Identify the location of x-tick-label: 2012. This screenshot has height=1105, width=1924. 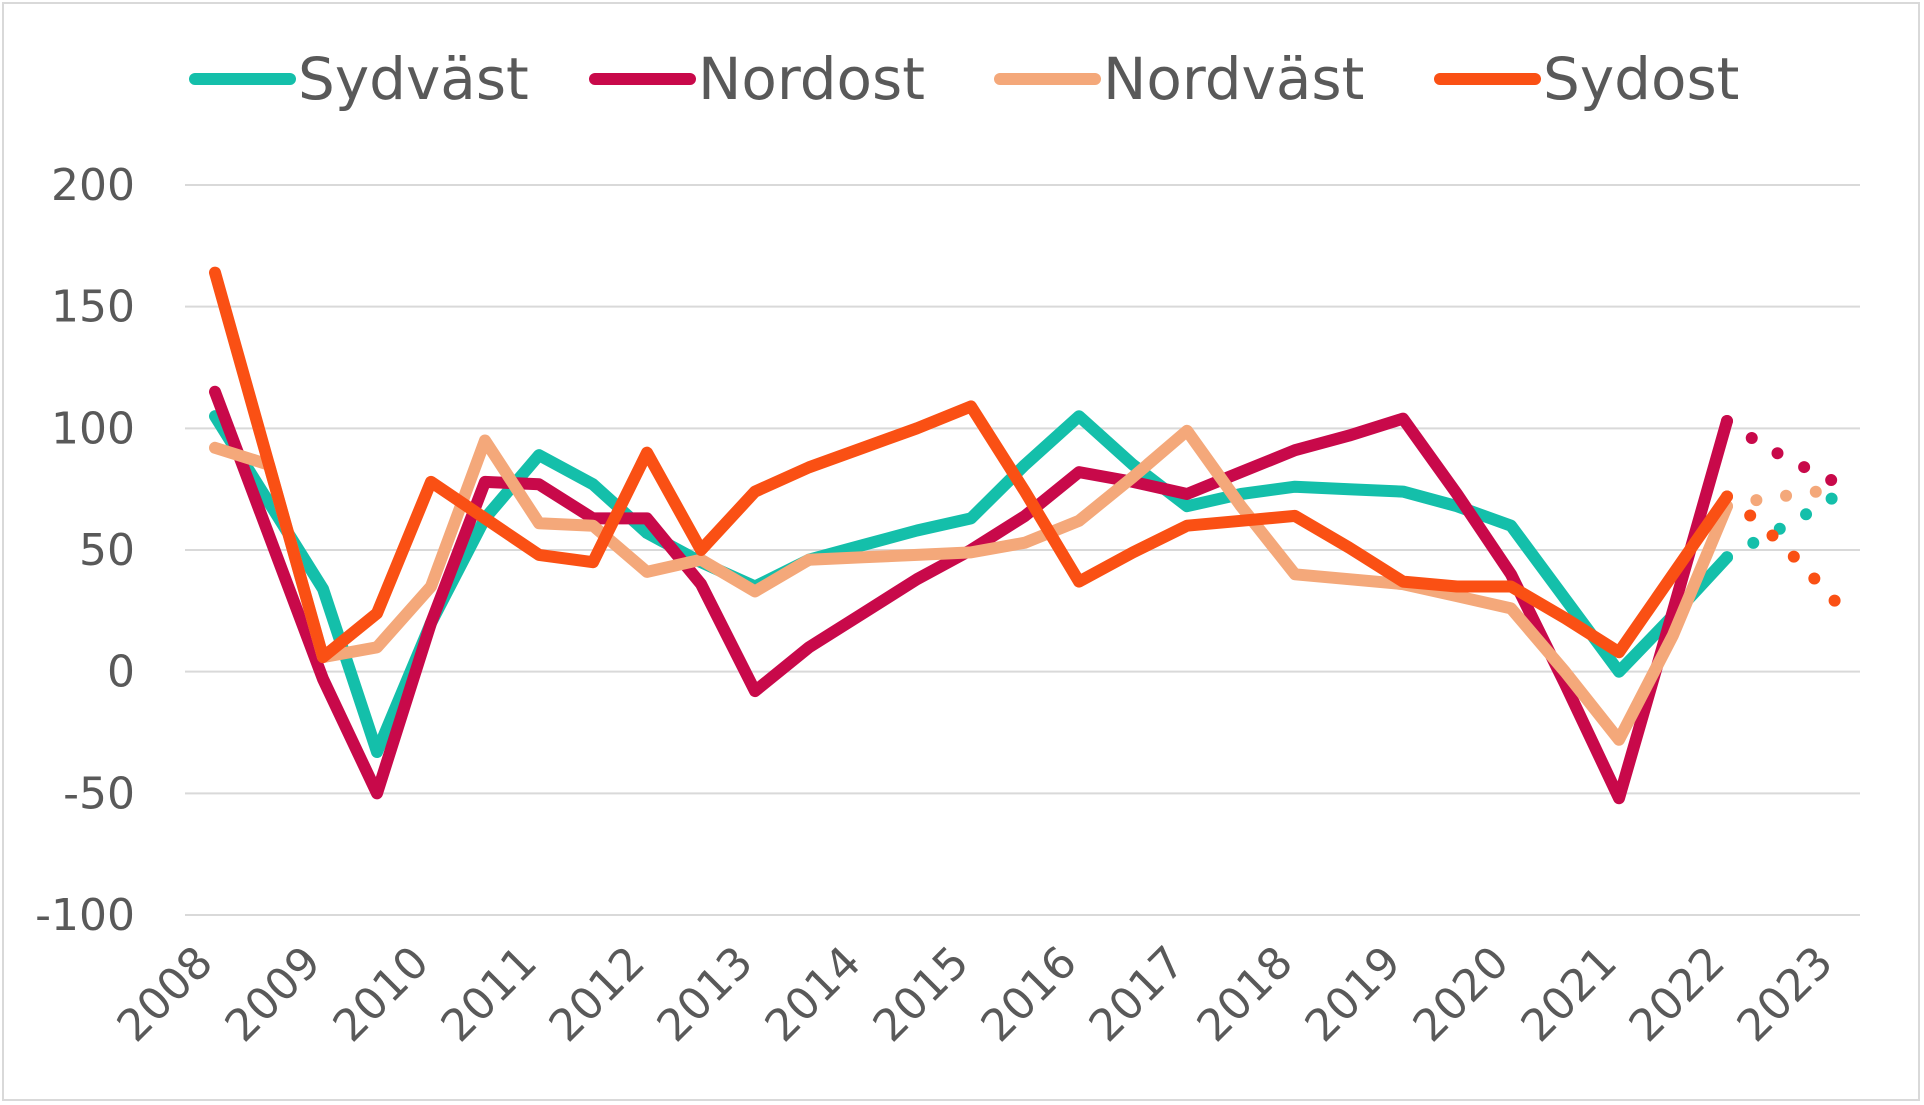
(597, 994).